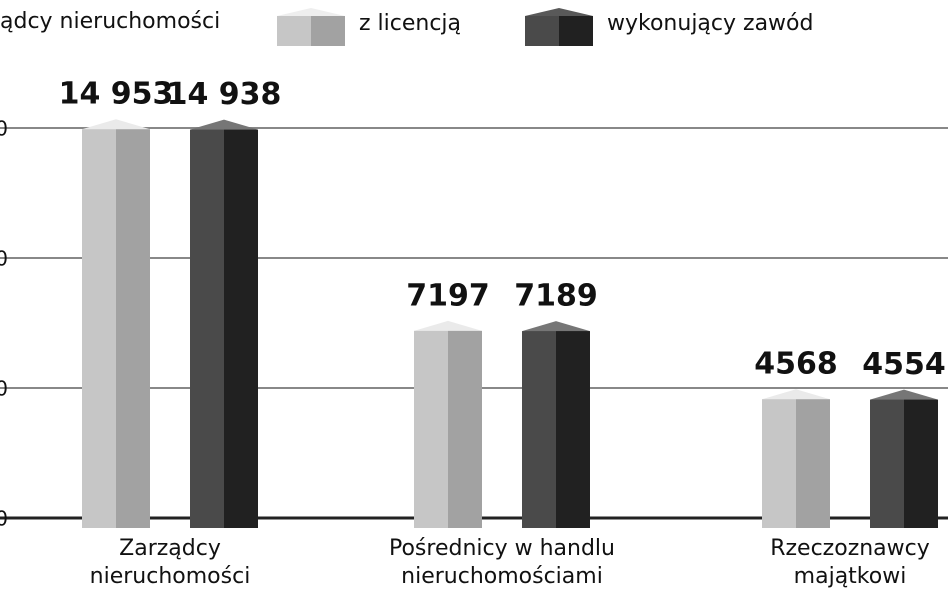 This screenshot has width=948, height=593. What do you see at coordinates (796, 364) in the screenshot?
I see `value-label: 4568` at bounding box center [796, 364].